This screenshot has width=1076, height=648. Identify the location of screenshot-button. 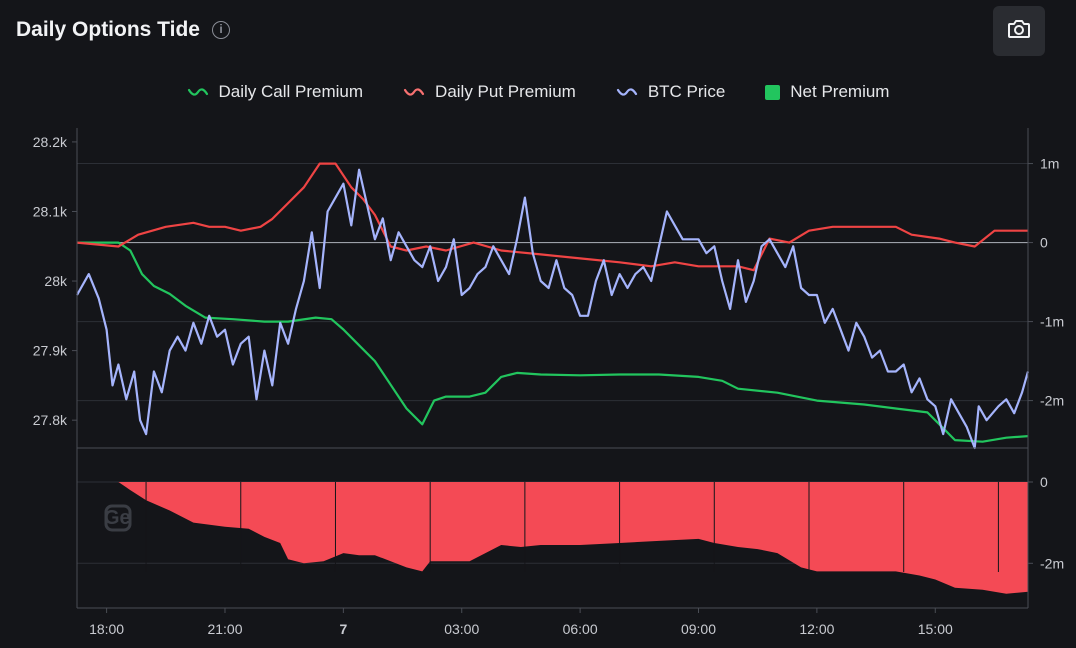
(1019, 31).